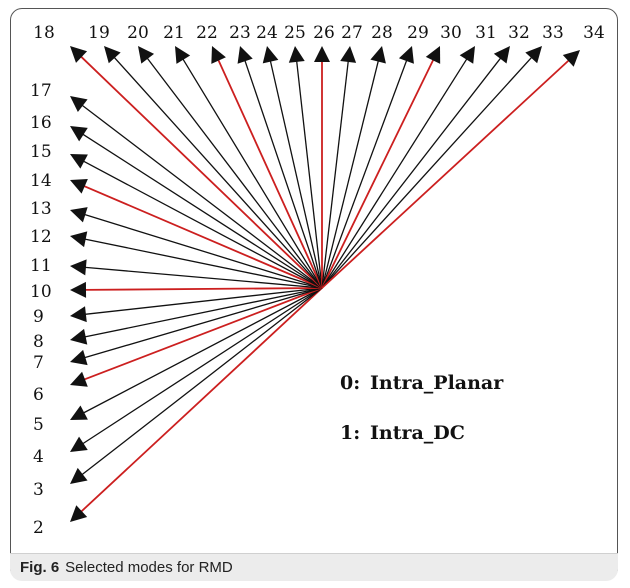 The image size is (630, 588). What do you see at coordinates (41, 237) in the screenshot?
I see `mode-label-12: 12` at bounding box center [41, 237].